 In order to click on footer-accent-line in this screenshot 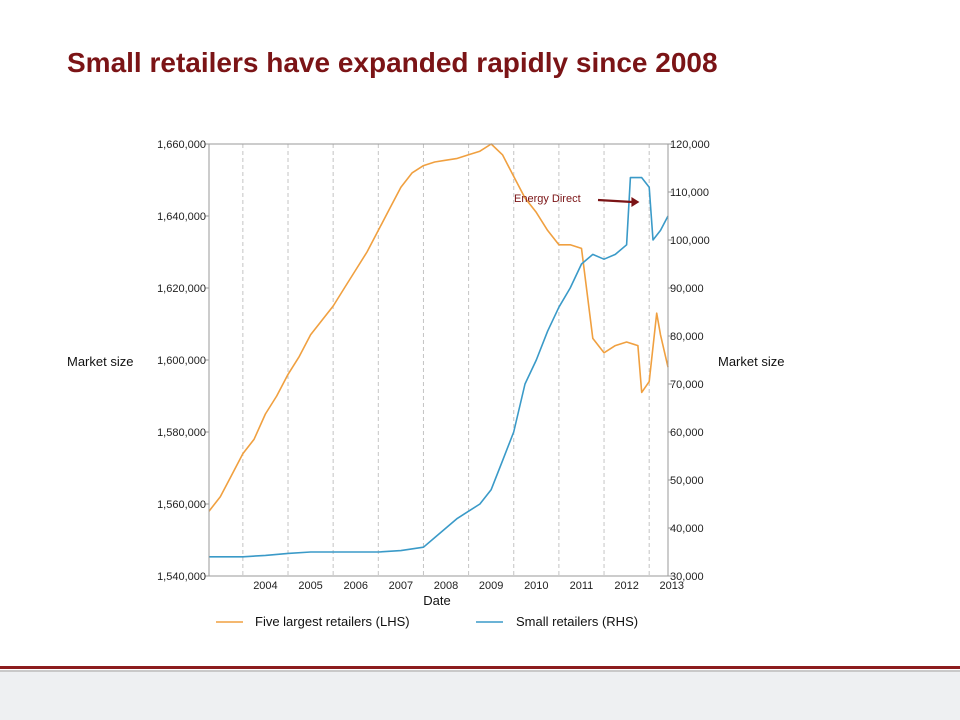, I will do `click(480, 667)`.